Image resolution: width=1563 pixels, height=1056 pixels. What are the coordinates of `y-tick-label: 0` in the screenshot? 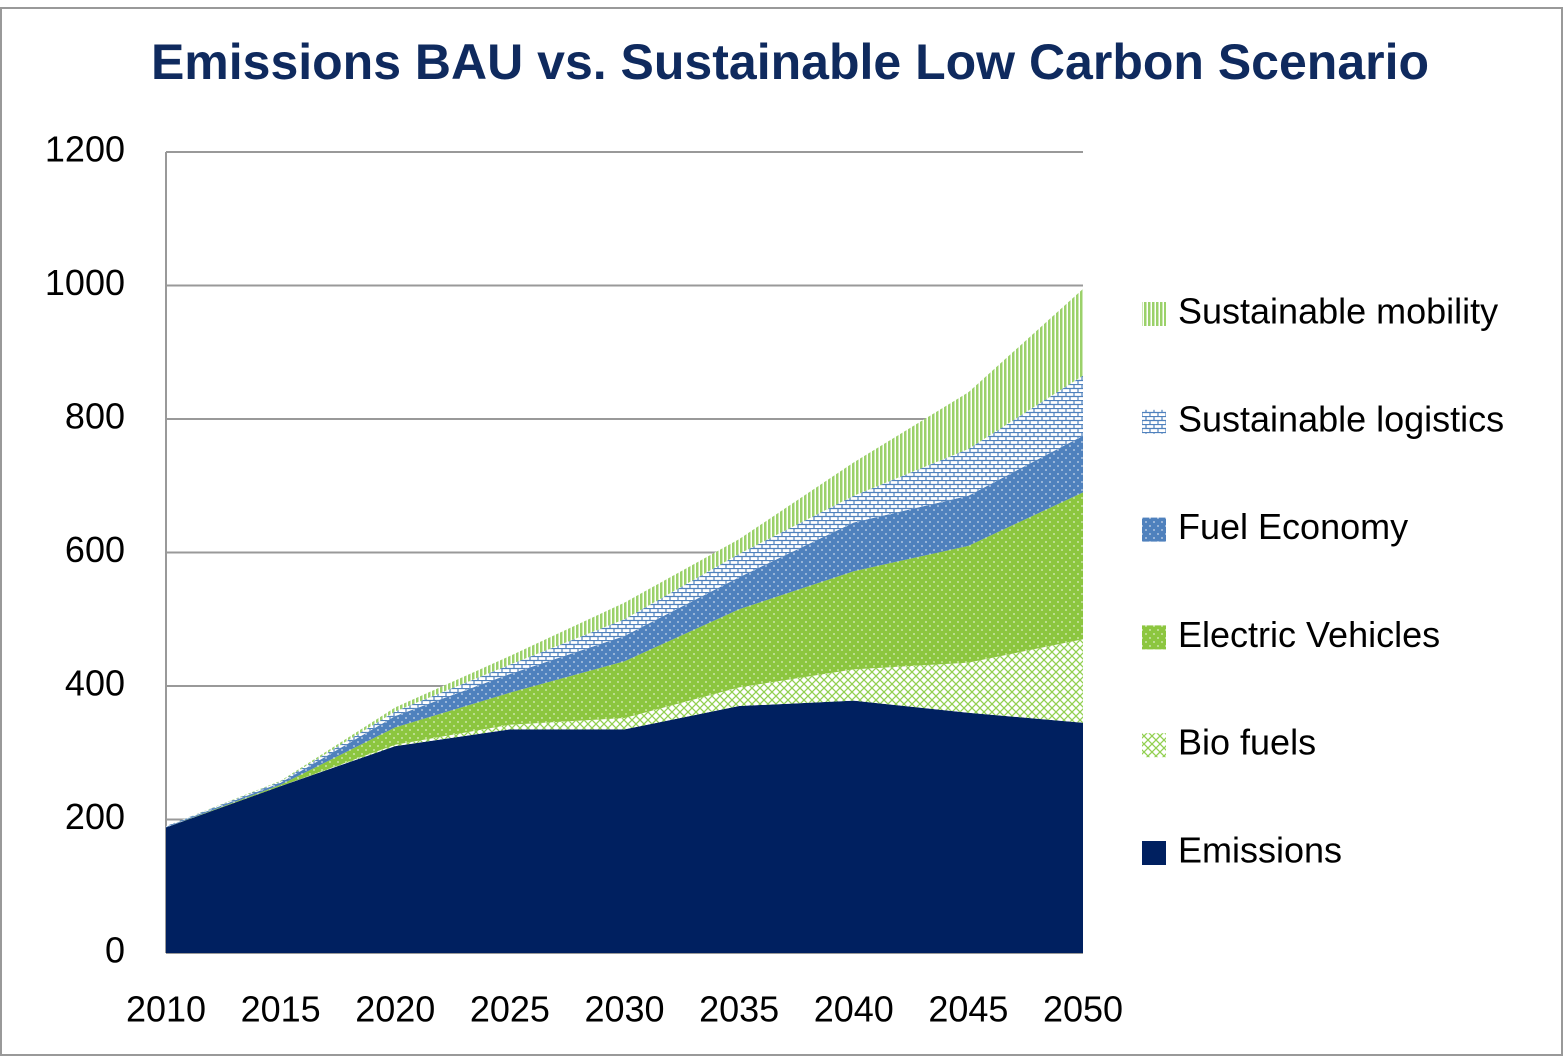 It's located at (115, 950).